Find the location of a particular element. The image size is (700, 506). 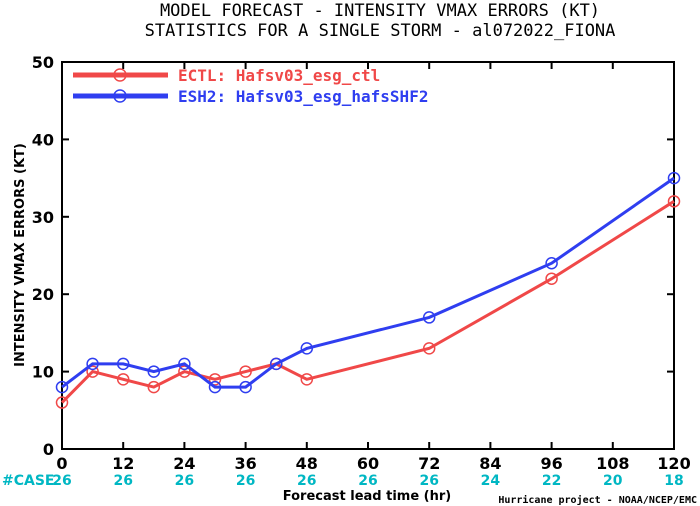

y-tick-label: 50 is located at coordinates (43, 62).